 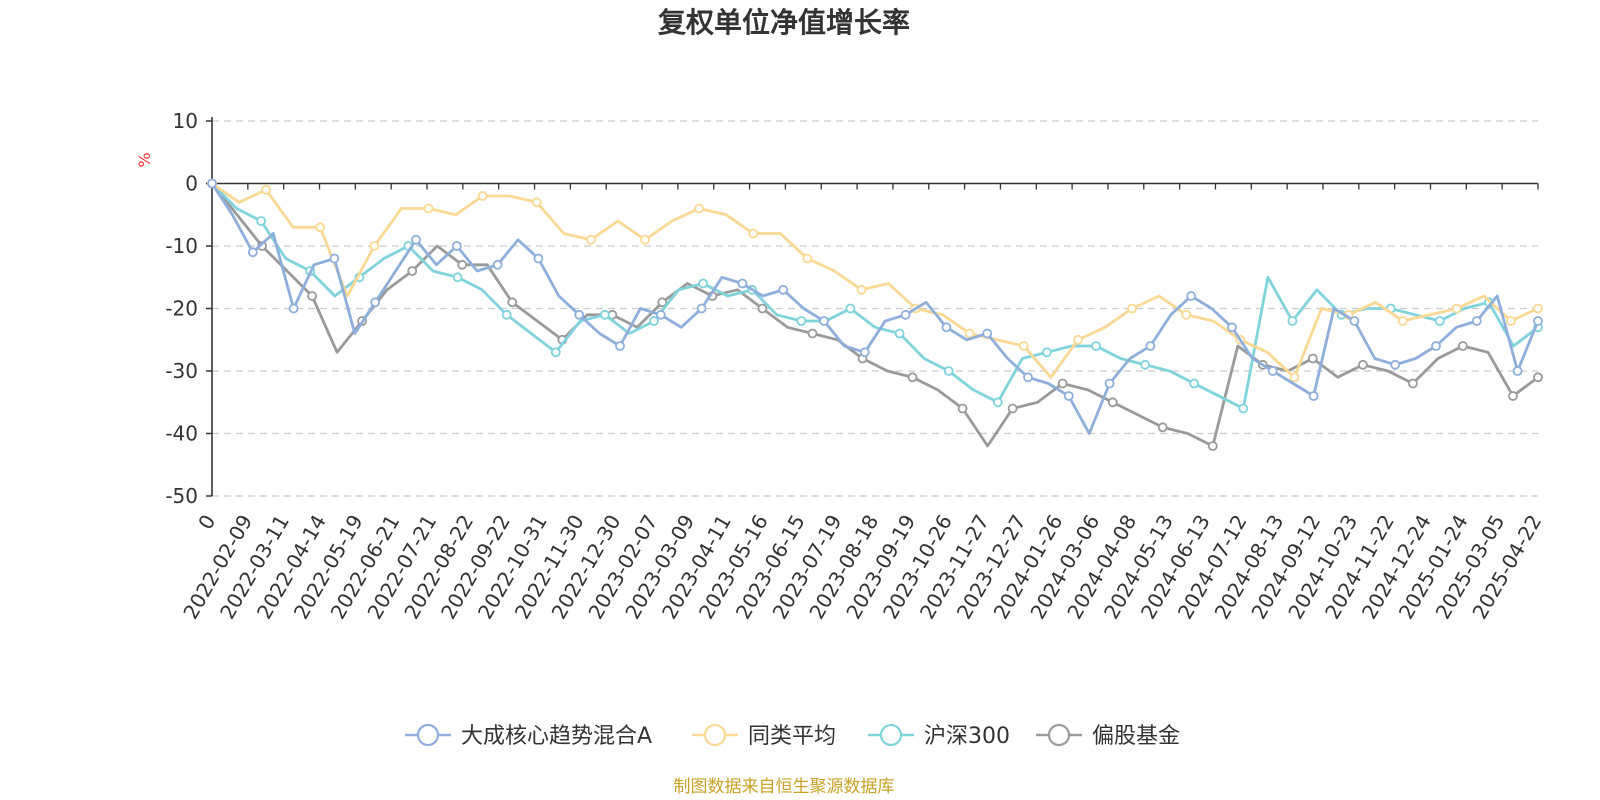 What do you see at coordinates (185, 121) in the screenshot?
I see `y-tick-label: 10` at bounding box center [185, 121].